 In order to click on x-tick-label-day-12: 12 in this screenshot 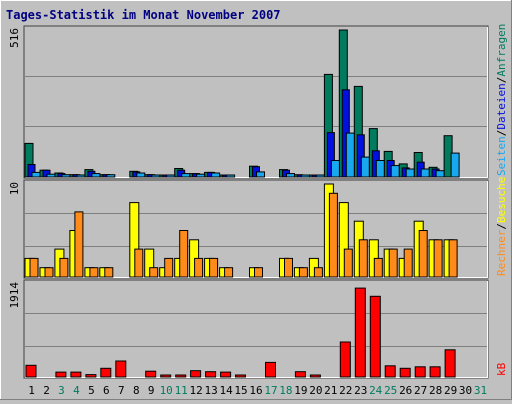, I will do `click(195, 390)`.